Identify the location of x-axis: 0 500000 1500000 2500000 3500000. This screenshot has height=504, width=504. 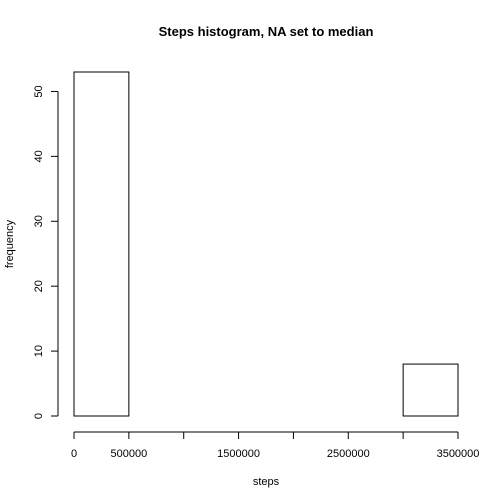
(275, 445).